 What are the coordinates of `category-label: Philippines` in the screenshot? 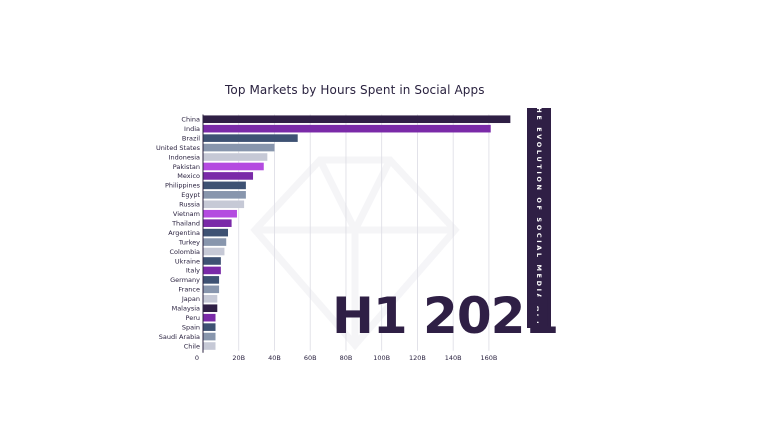 It's located at (183, 186).